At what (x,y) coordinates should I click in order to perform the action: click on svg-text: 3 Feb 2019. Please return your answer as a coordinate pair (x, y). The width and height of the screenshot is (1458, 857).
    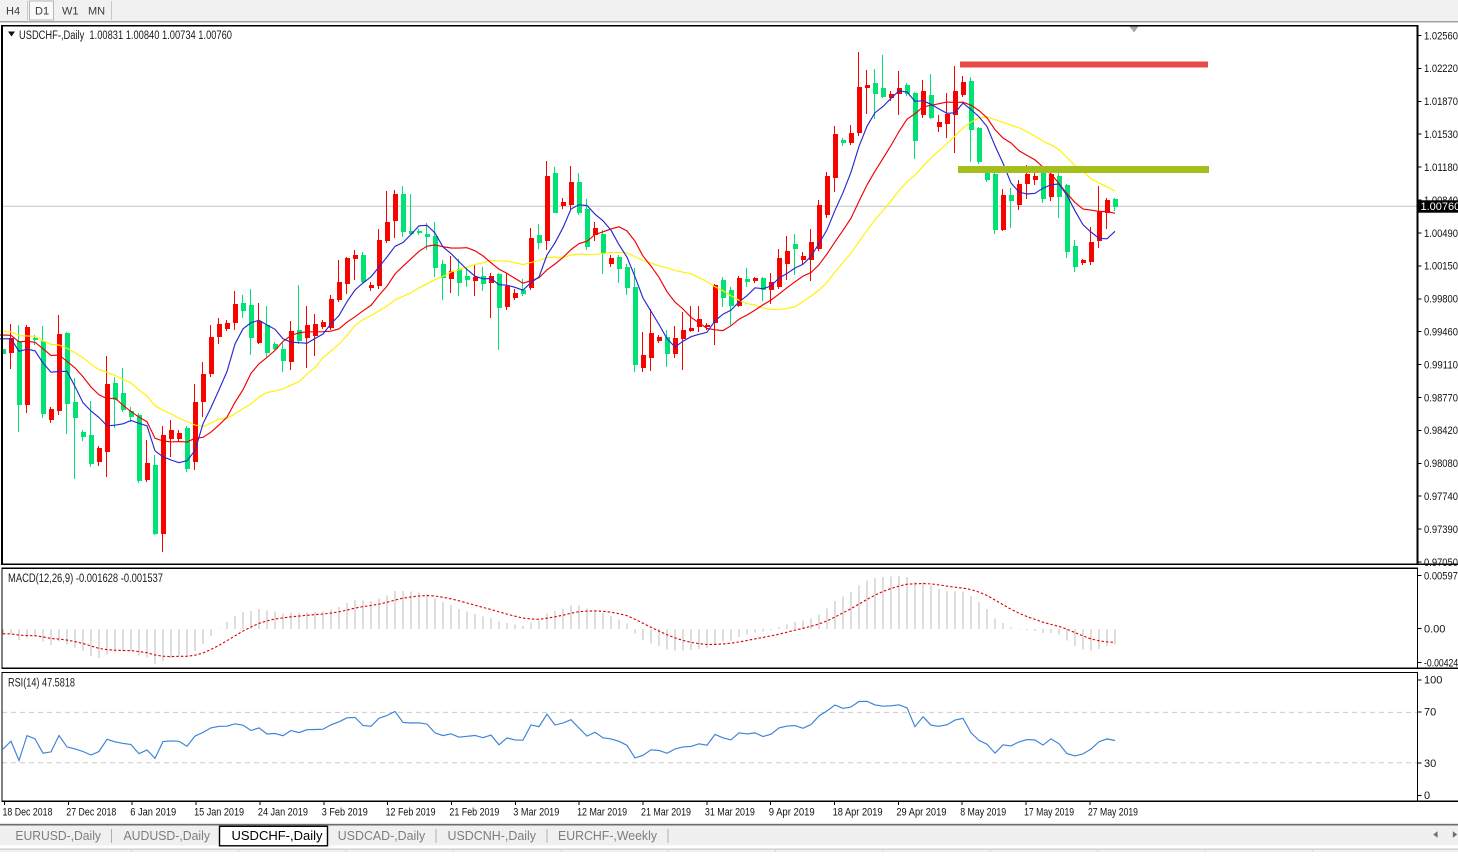
    Looking at the image, I should click on (345, 813).